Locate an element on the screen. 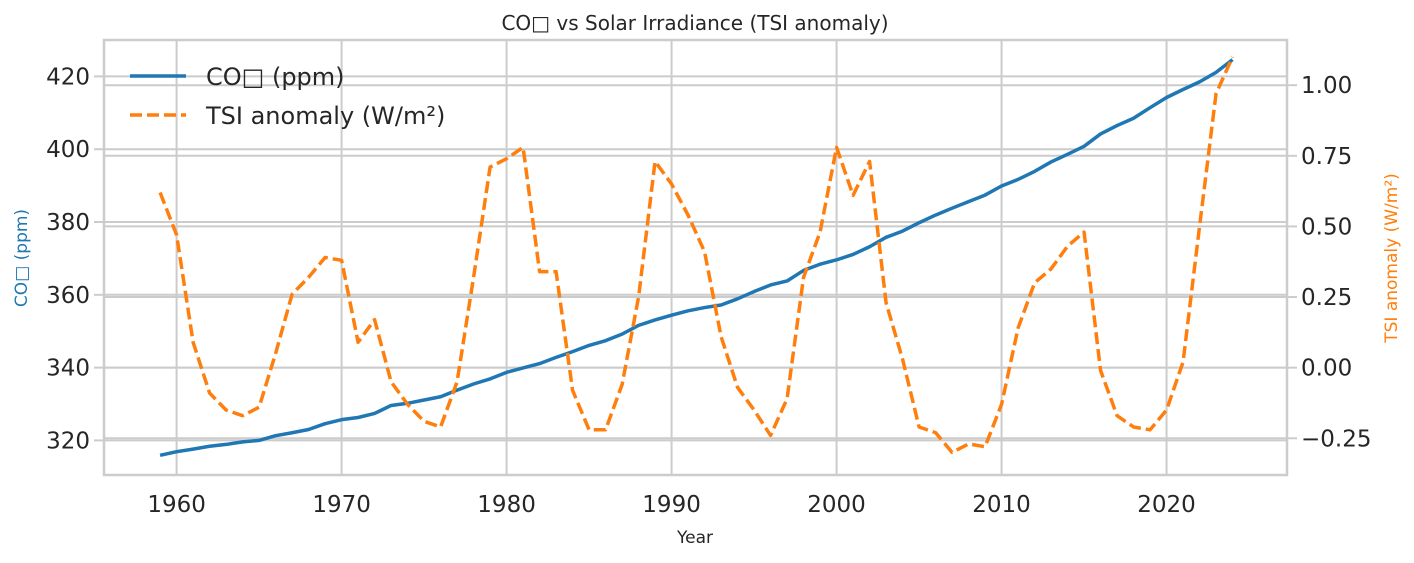 The width and height of the screenshot is (1414, 563). x-tick-label: 1970 is located at coordinates (341, 505).